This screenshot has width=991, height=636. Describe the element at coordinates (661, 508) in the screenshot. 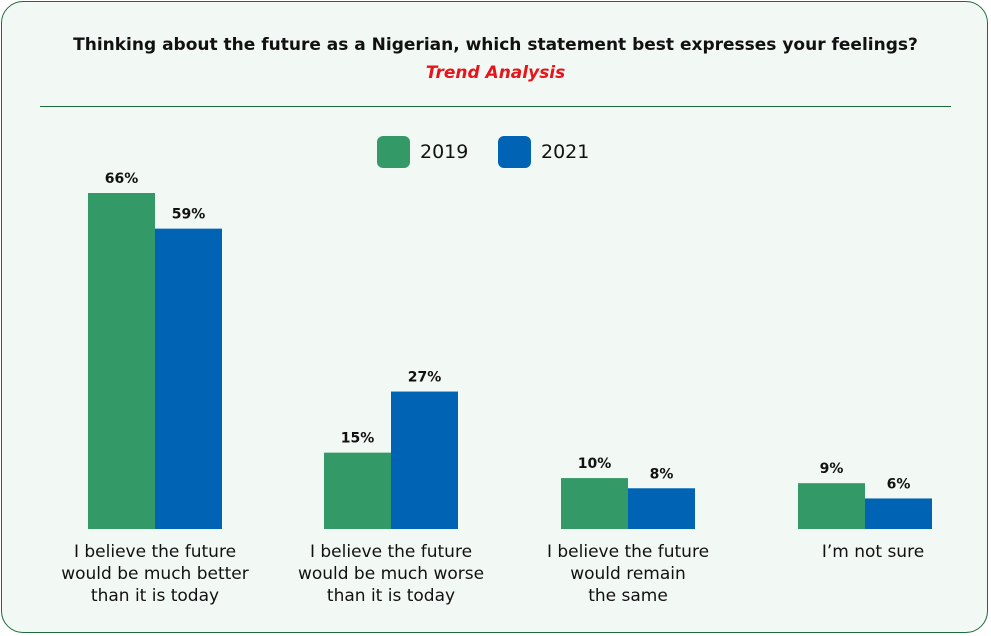

I see `bar-2021-same` at that location.